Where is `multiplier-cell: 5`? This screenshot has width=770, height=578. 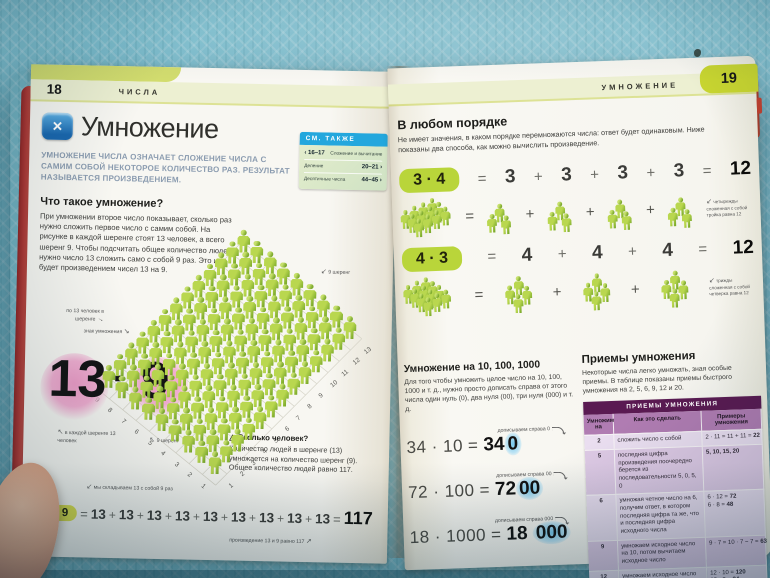 multiplier-cell: 5 is located at coordinates (600, 472).